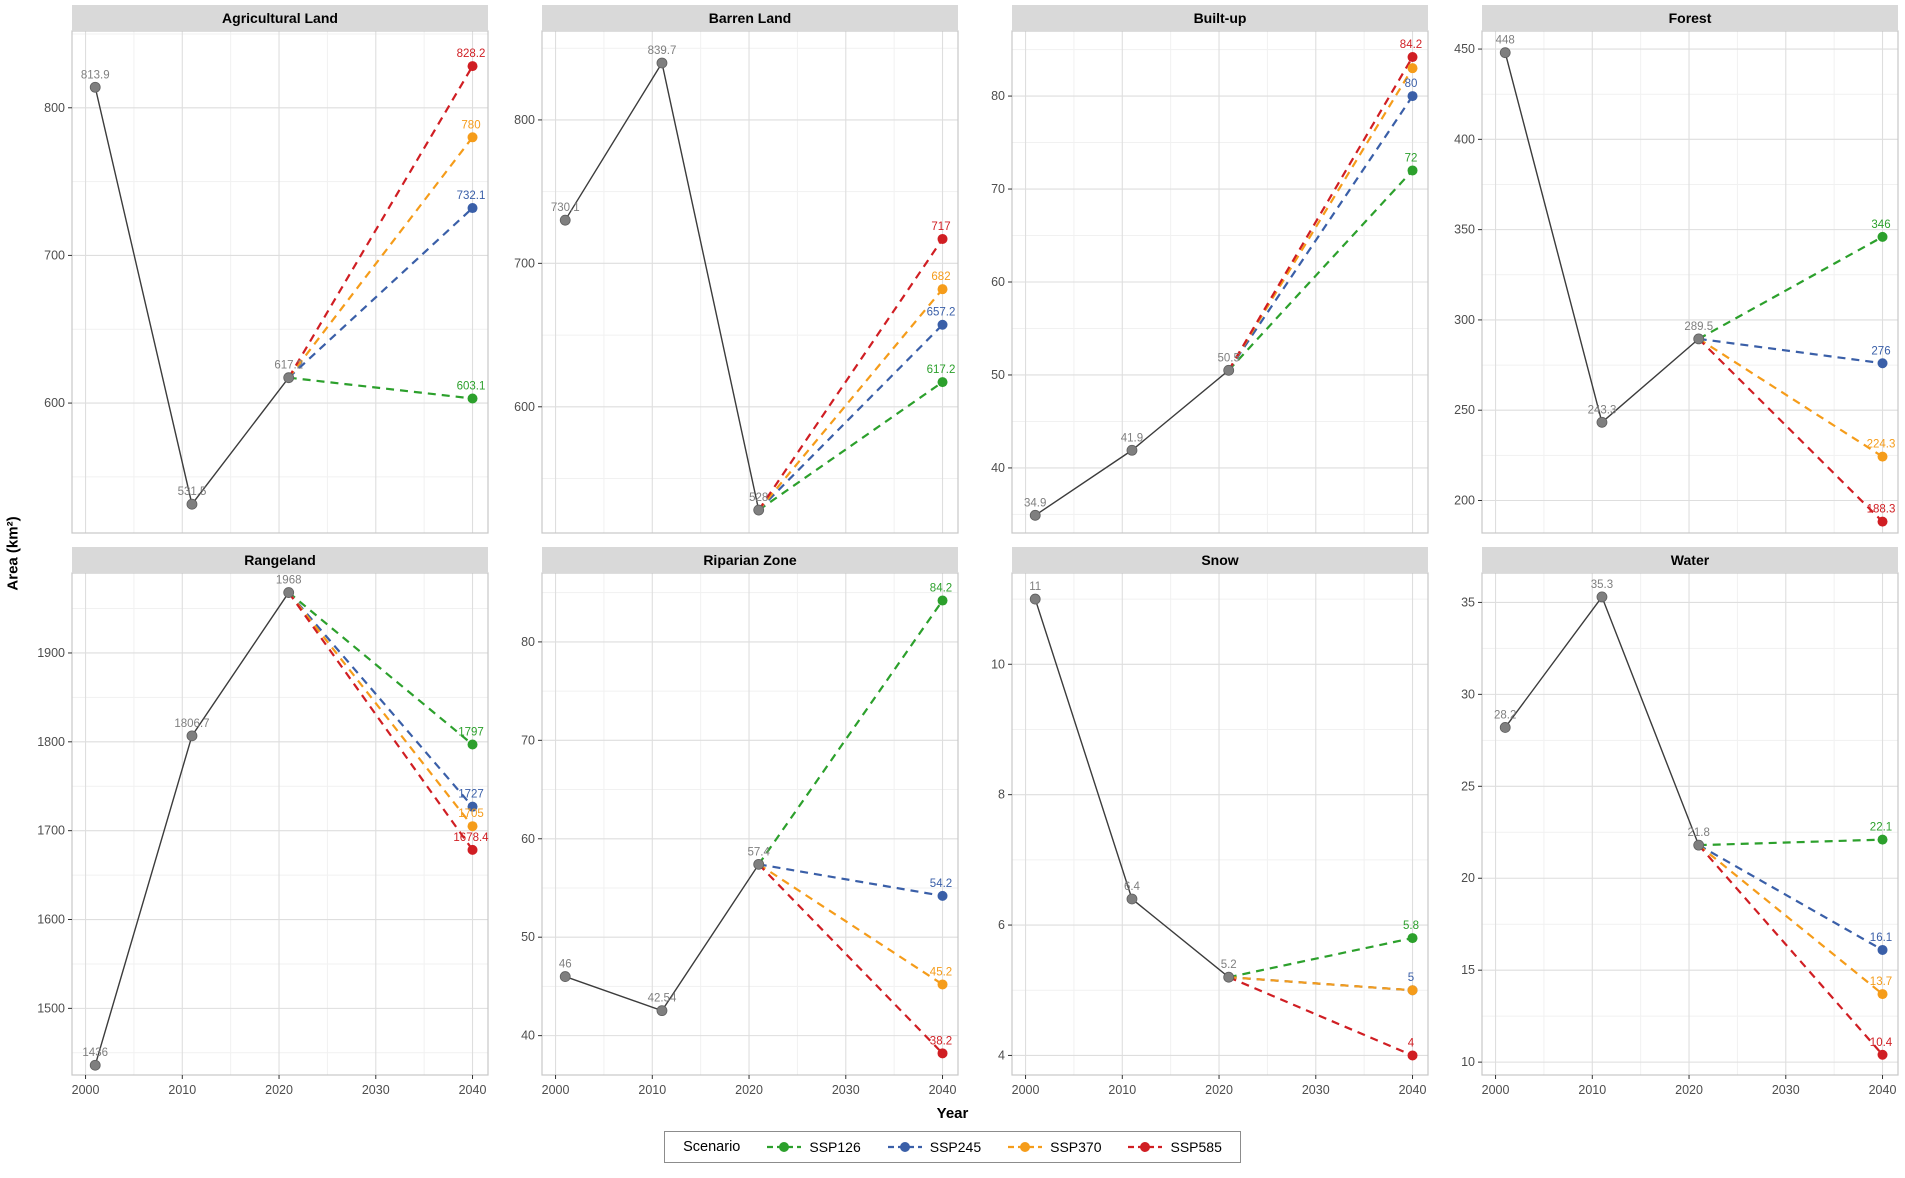  I want to click on scenario-point-label-ssp585: 1678.4, so click(471, 838).